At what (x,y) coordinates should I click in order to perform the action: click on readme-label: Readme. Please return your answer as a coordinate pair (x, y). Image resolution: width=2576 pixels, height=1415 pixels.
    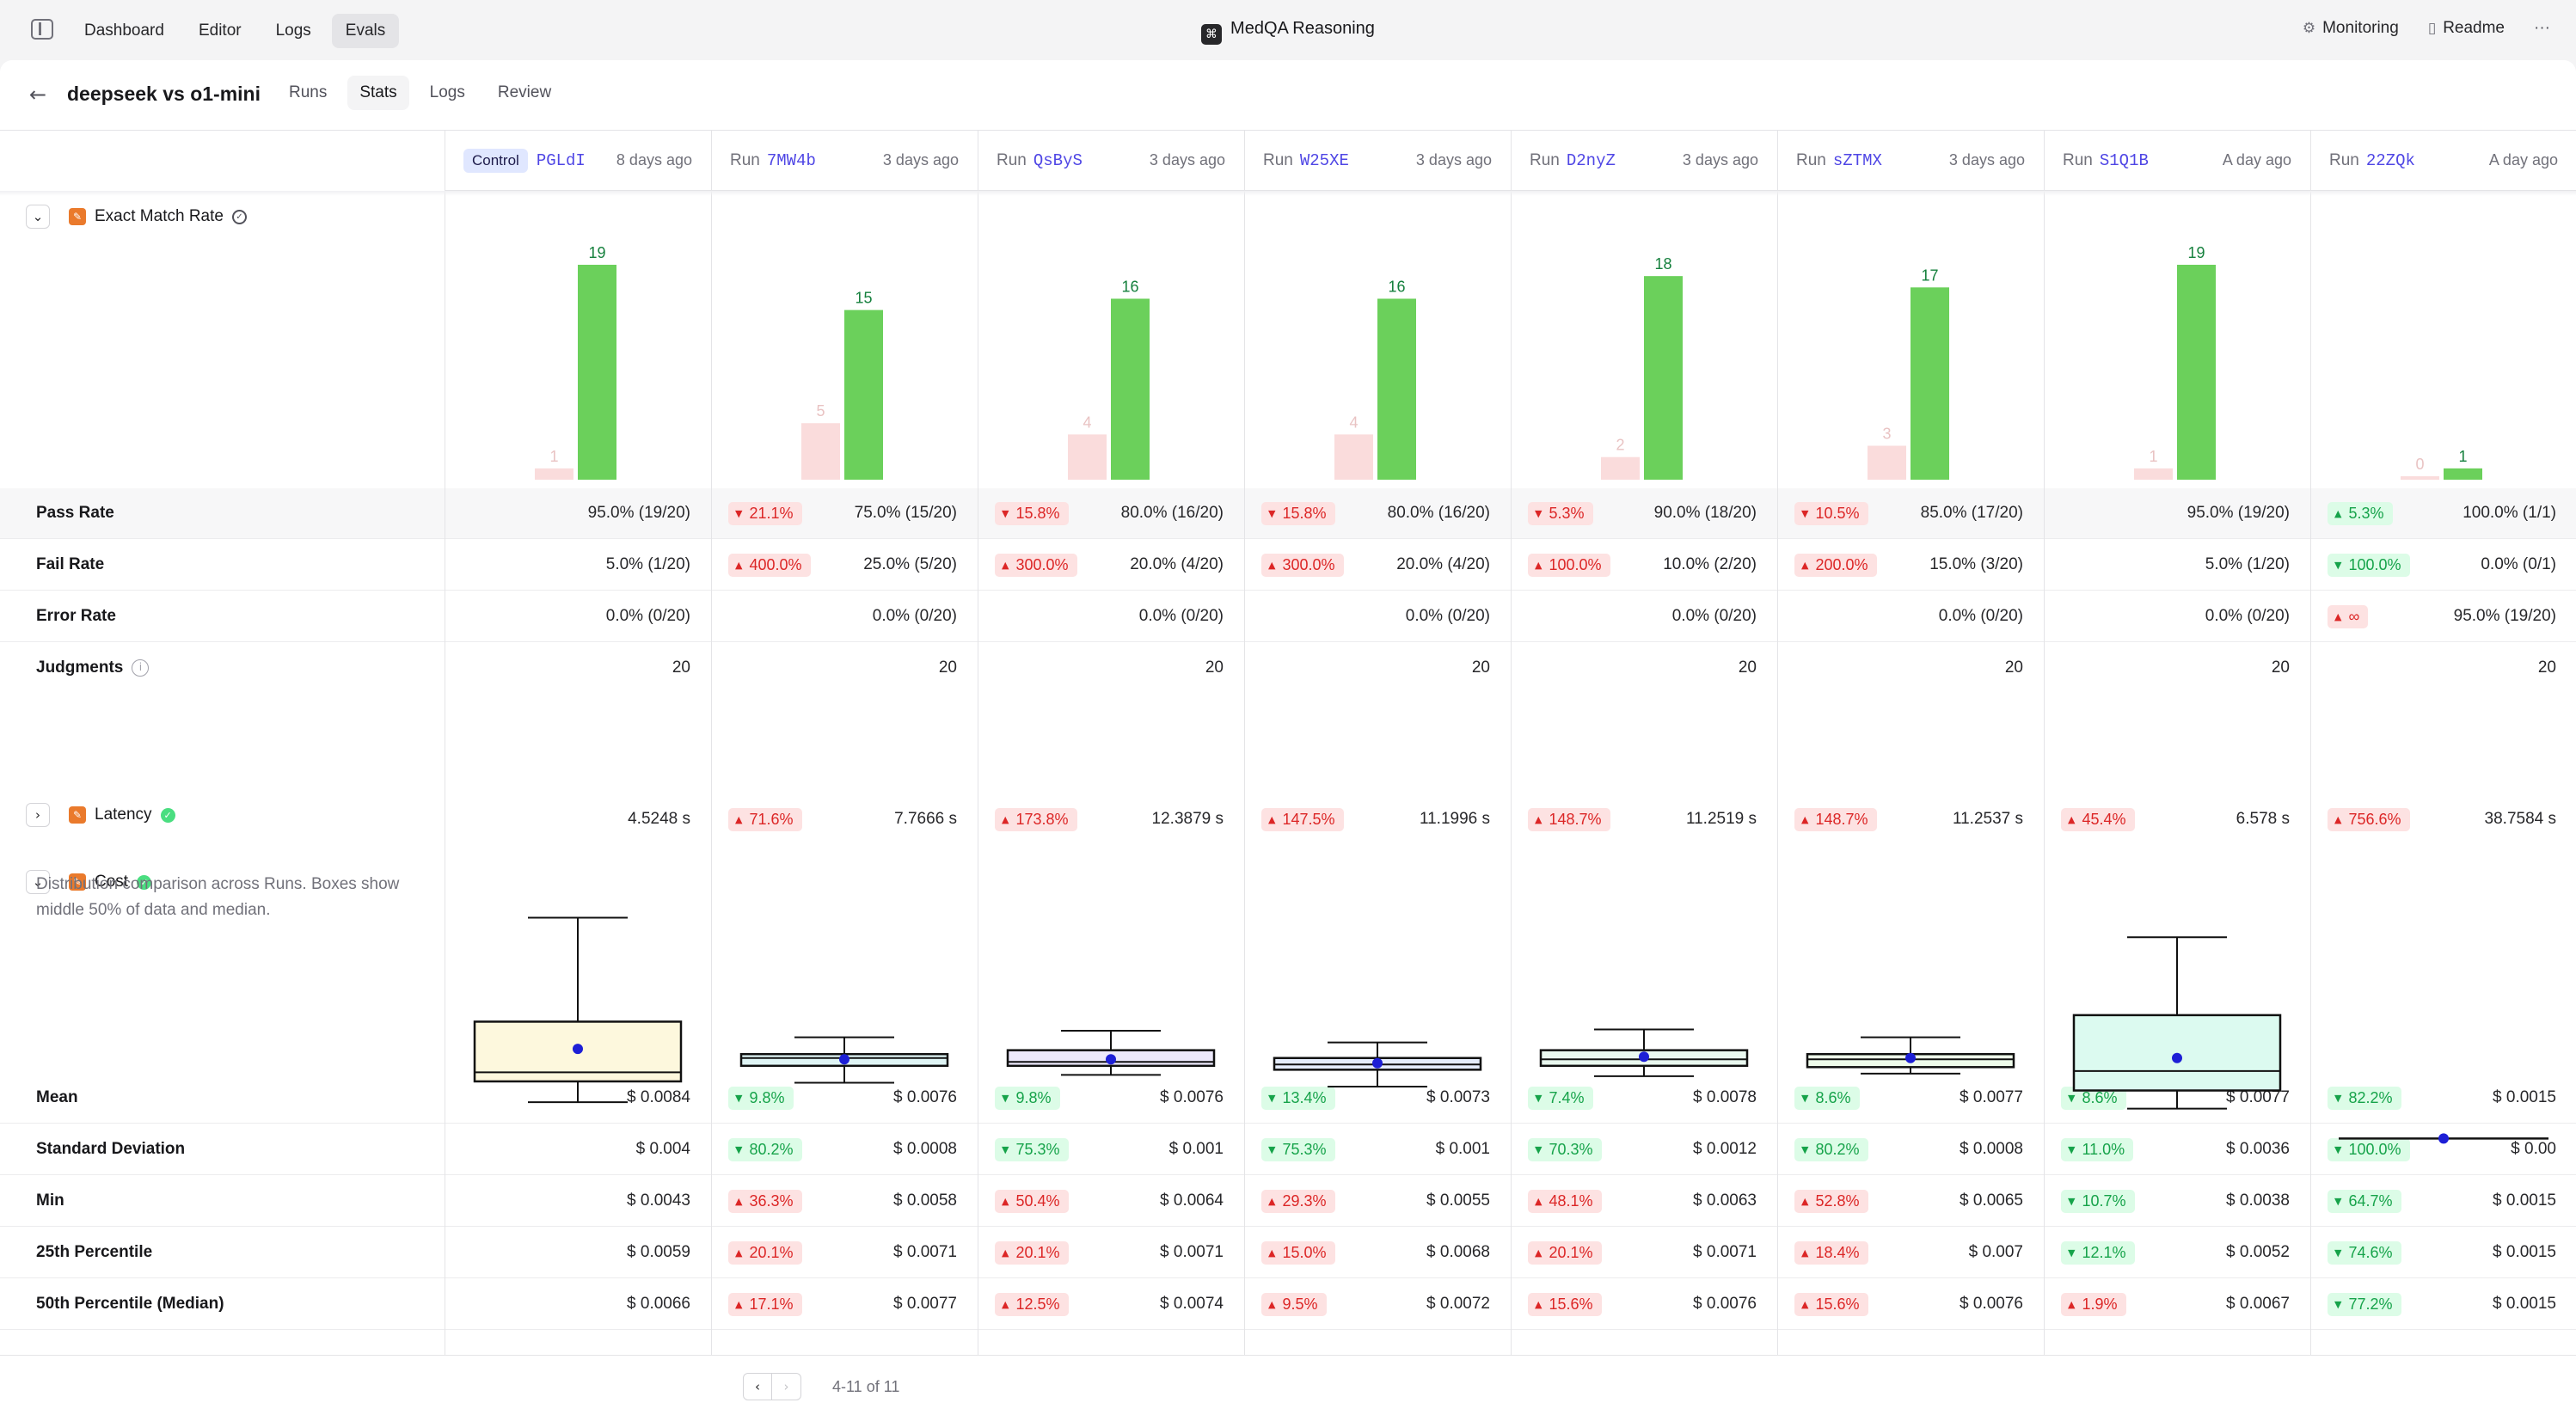
    Looking at the image, I should click on (2474, 28).